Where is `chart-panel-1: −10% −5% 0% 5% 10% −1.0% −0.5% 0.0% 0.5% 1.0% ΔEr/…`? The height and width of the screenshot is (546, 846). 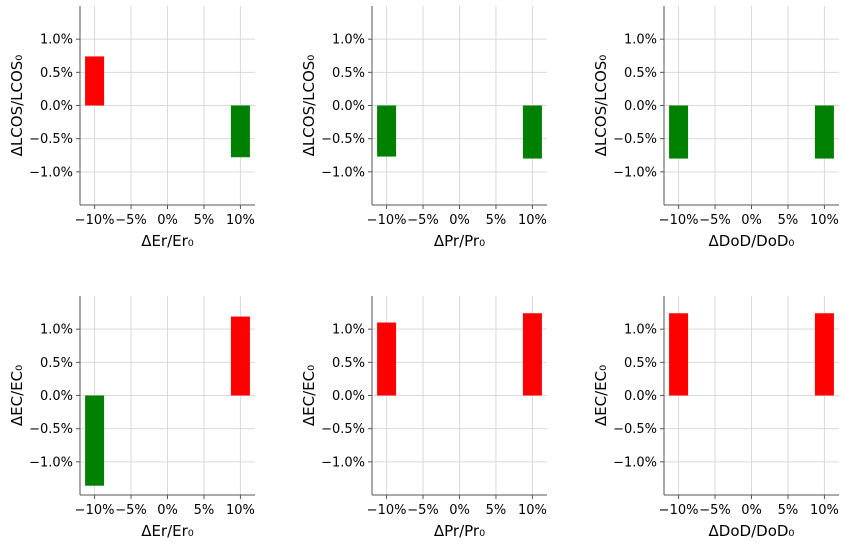
chart-panel-1: −10% −5% 0% 5% 10% −1.0% −0.5% 0.0% 0.5% 1.0% ΔEr/… is located at coordinates (131, 128).